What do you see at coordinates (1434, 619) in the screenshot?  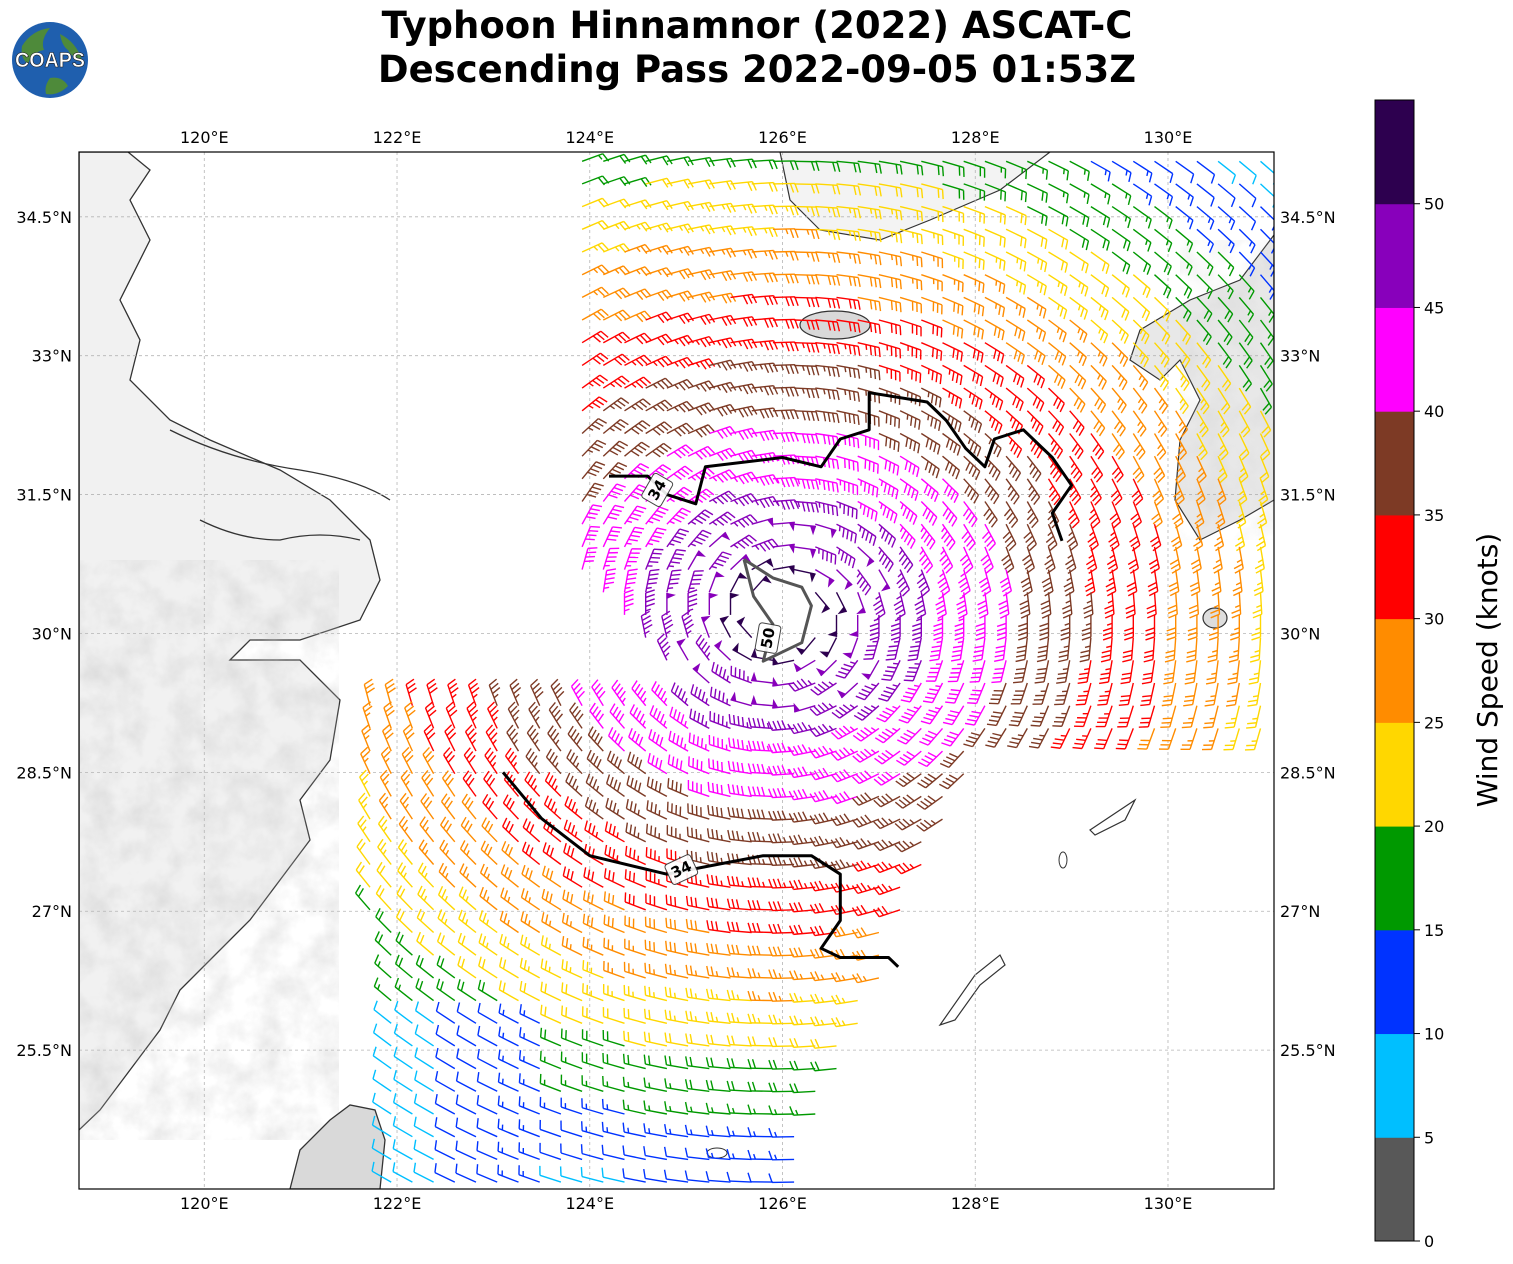 I see `colorbar-tick-label: 30` at bounding box center [1434, 619].